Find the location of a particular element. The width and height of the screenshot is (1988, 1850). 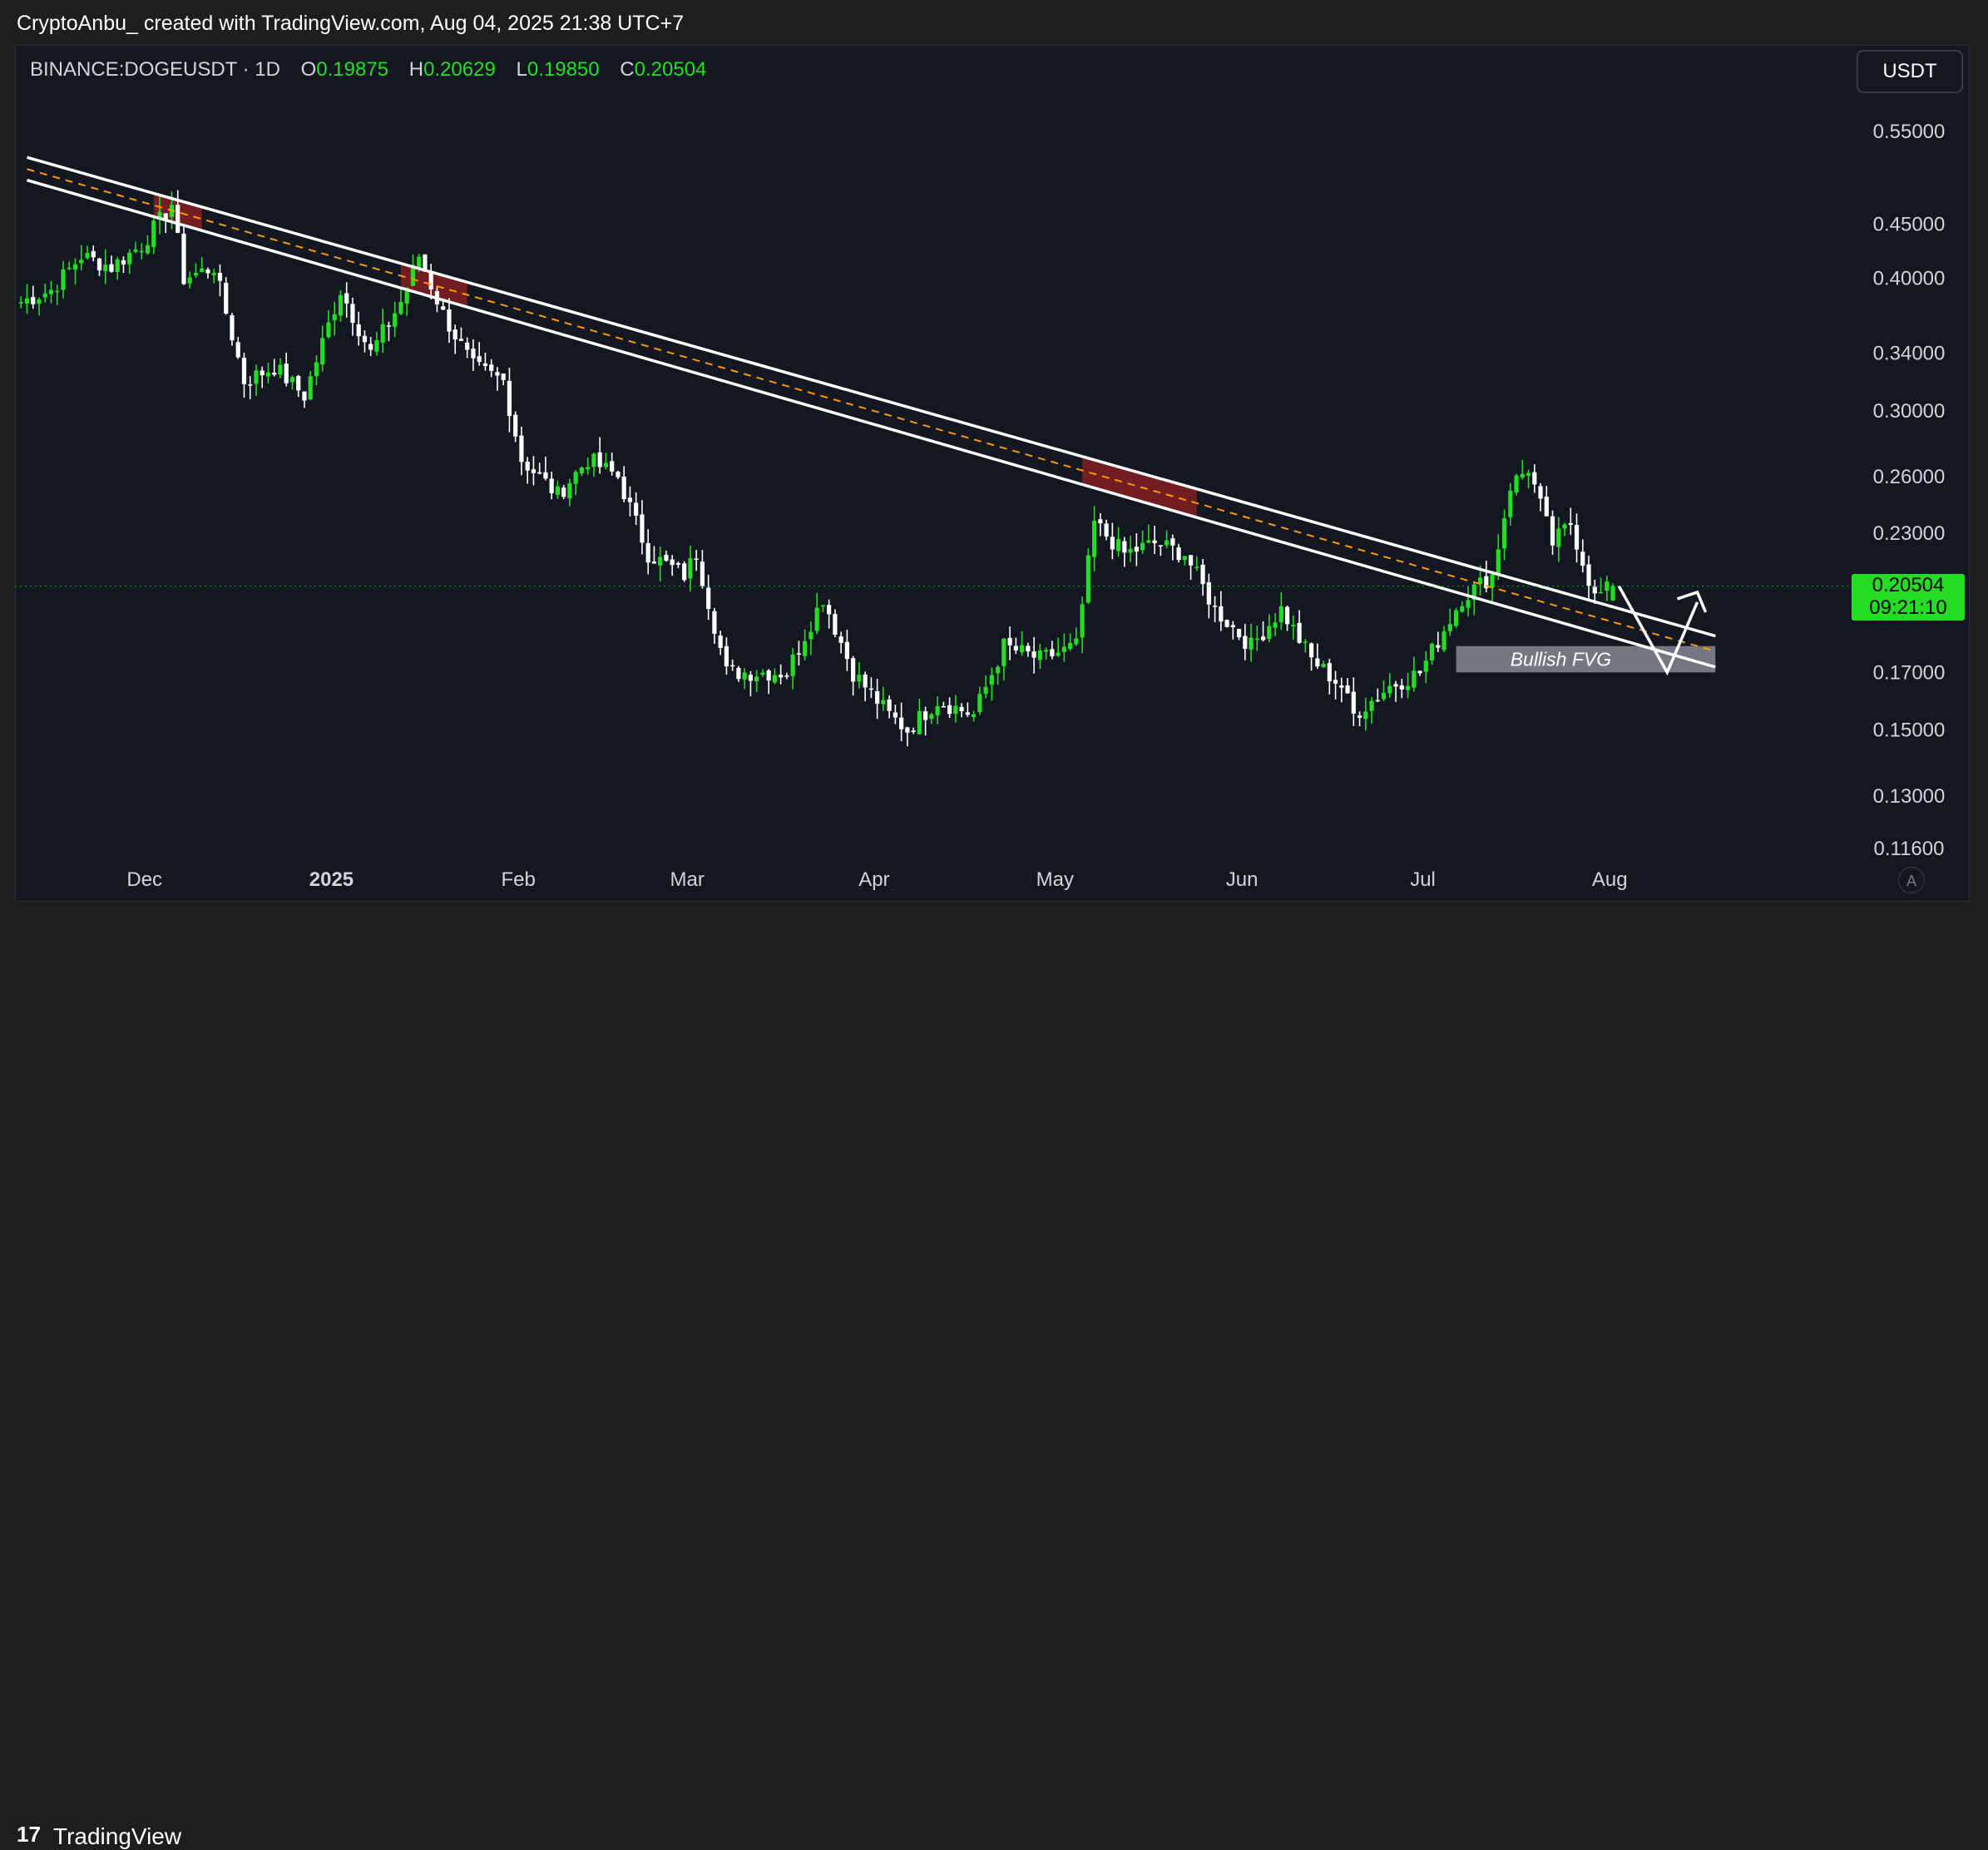

y-tick-label: 0.45000 is located at coordinates (1909, 224).